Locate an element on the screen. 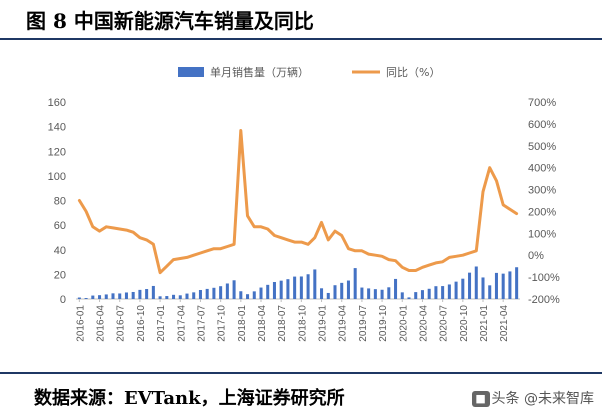  y-right-tick-label: 300% is located at coordinates (542, 191).